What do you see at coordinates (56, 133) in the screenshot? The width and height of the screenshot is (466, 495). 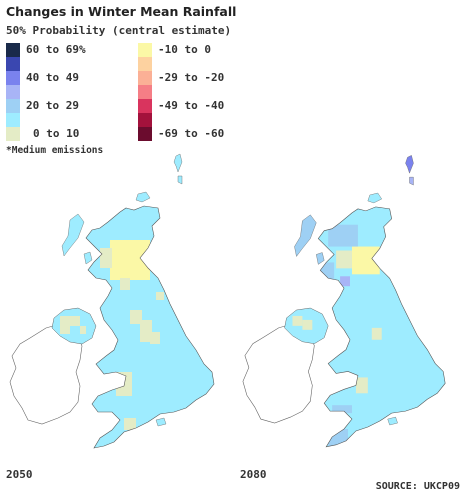 I see `legend-label: 0 to 10` at bounding box center [56, 133].